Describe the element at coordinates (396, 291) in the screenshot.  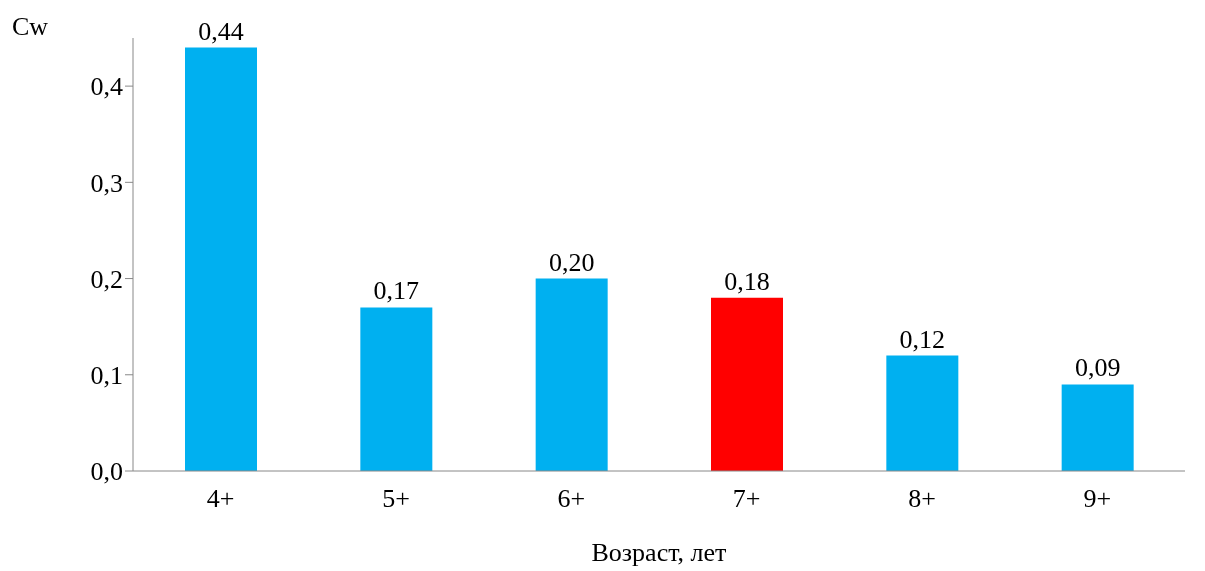
I see `data-label: 0,17` at that location.